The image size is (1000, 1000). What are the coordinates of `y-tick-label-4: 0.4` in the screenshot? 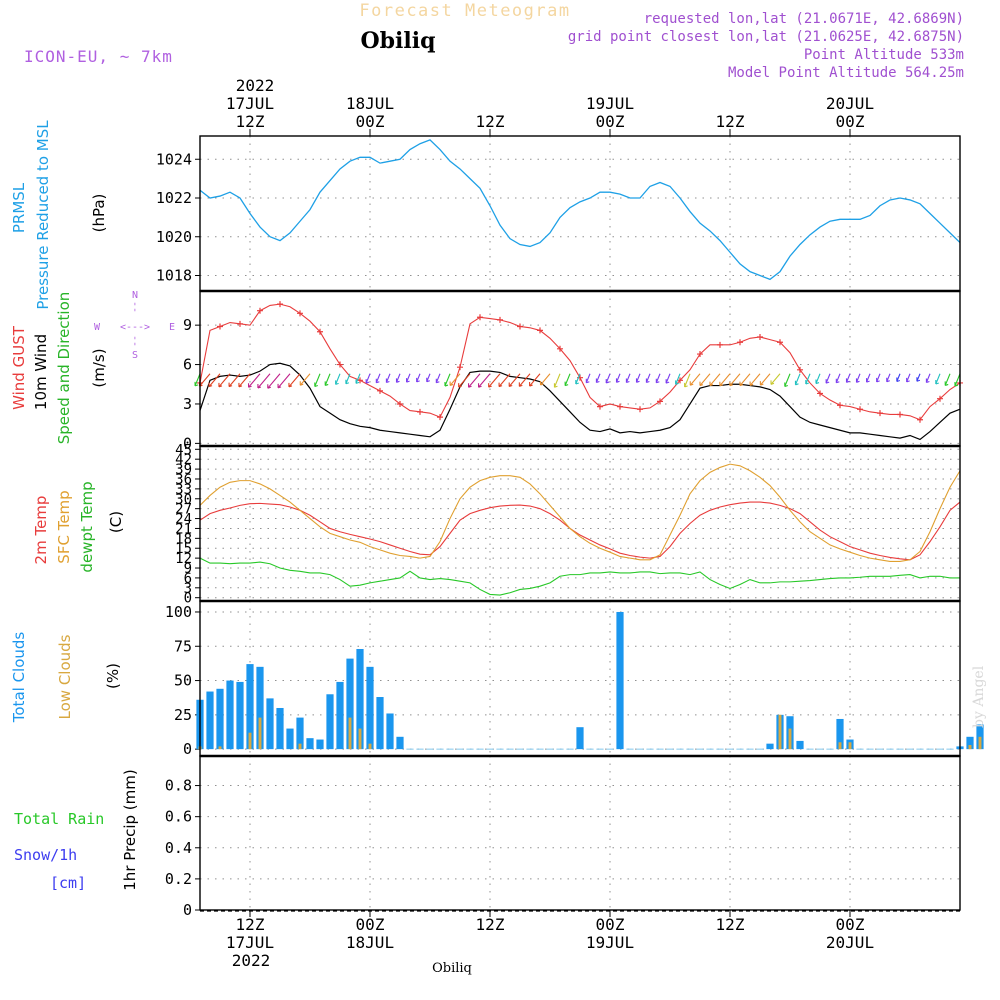 It's located at (178, 848).